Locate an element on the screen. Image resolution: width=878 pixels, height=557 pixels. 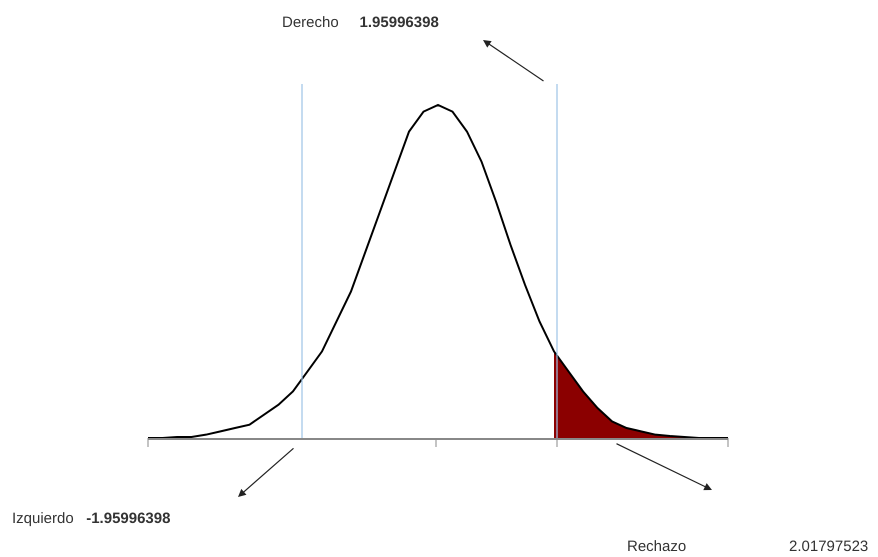
text: Derecho 1.95996398 is located at coordinates (360, 22).